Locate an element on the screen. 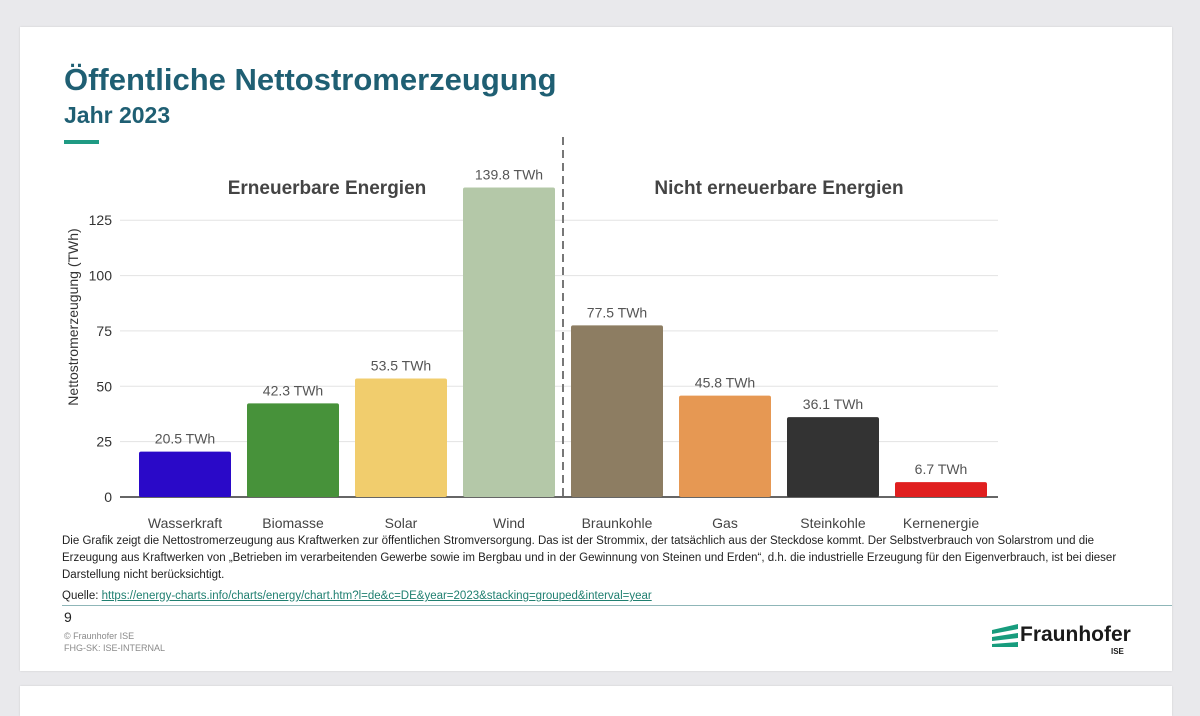 The height and width of the screenshot is (716, 1200). y-tick-label: 25 is located at coordinates (104, 442).